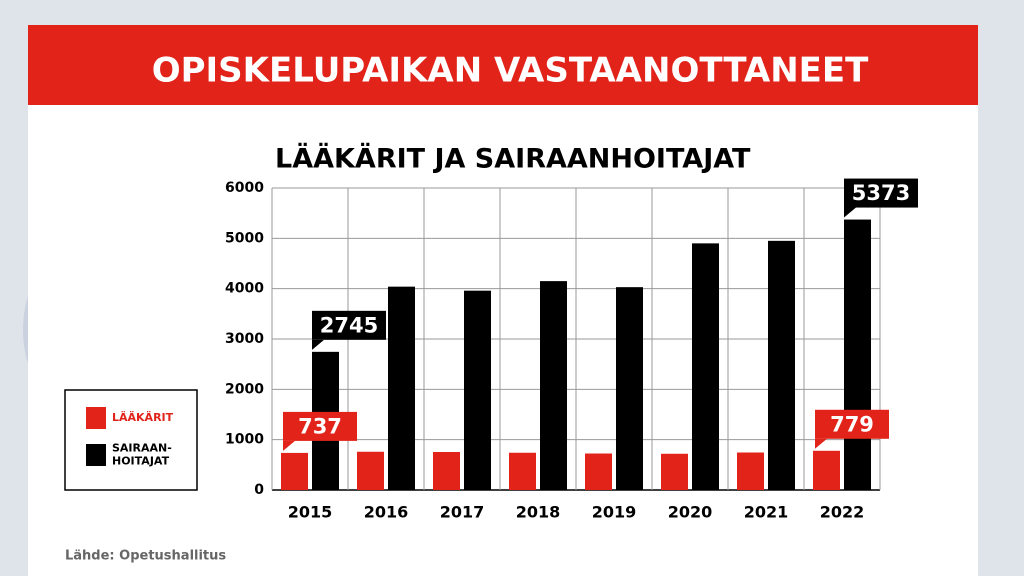  What do you see at coordinates (244, 339) in the screenshot?
I see `y-tick-label: 3000` at bounding box center [244, 339].